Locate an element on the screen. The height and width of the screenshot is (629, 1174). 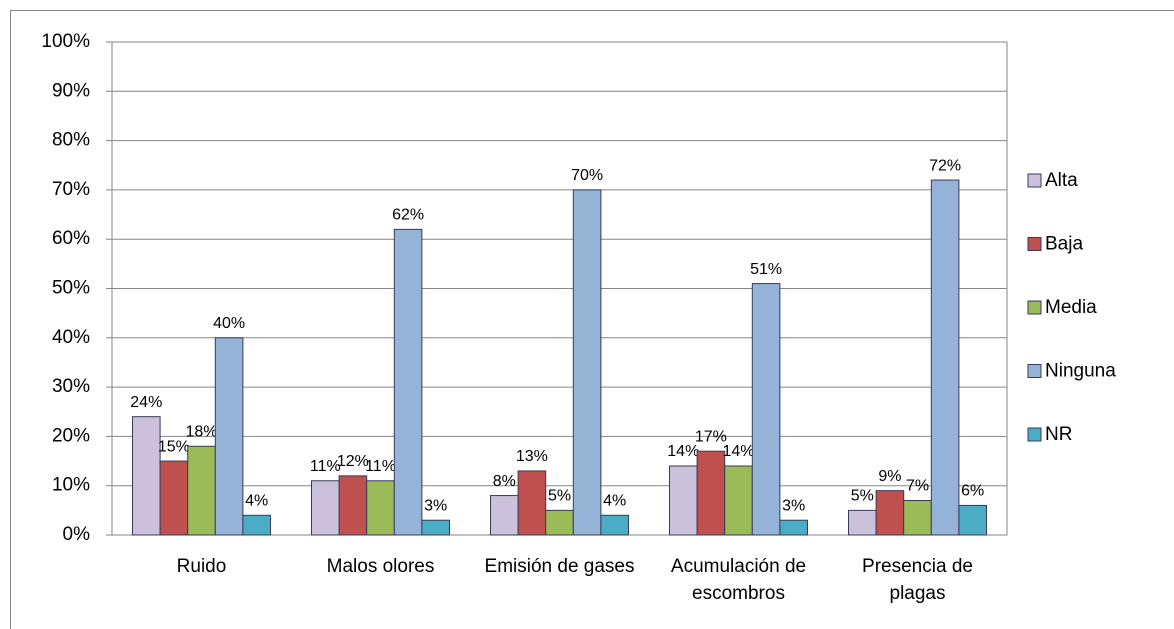
x-tick-label: Presencia de plagas is located at coordinates (917, 580).